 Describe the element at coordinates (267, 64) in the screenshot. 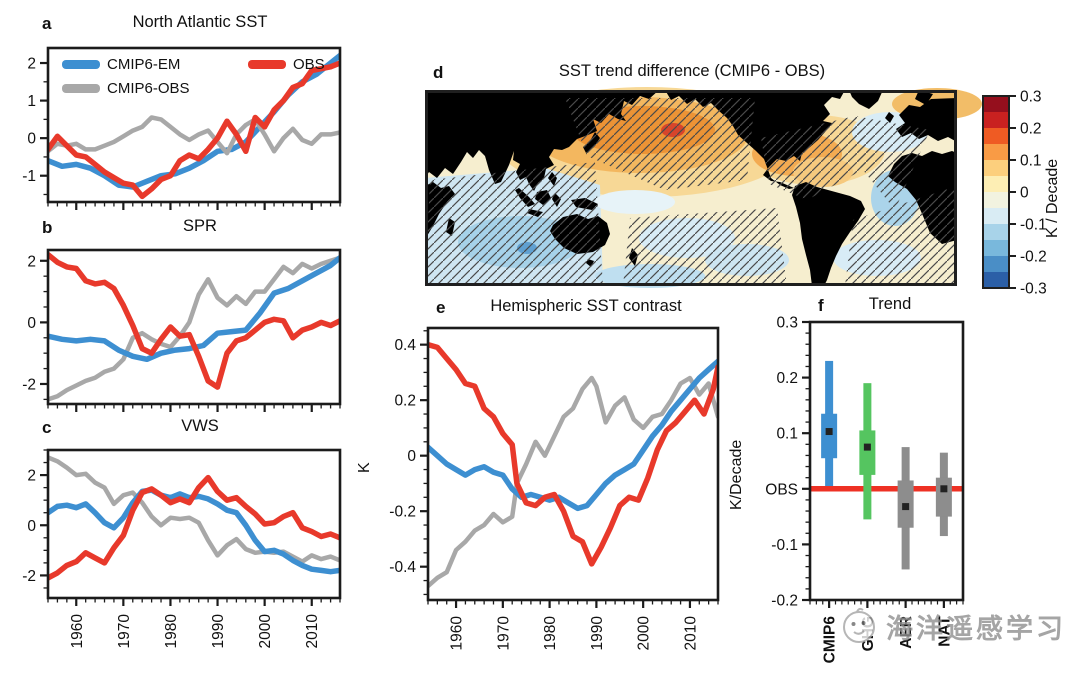

I see `legend-swatch-obs` at that location.